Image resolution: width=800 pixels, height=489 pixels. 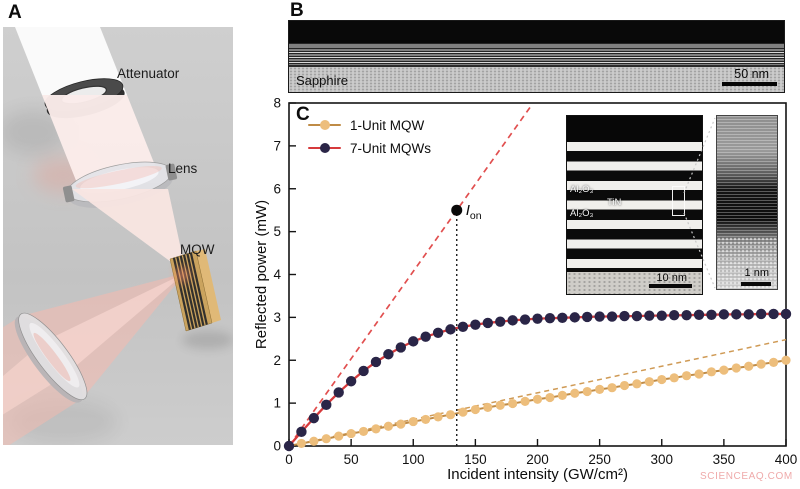 I want to click on collection-lens, so click(x=51, y=357).